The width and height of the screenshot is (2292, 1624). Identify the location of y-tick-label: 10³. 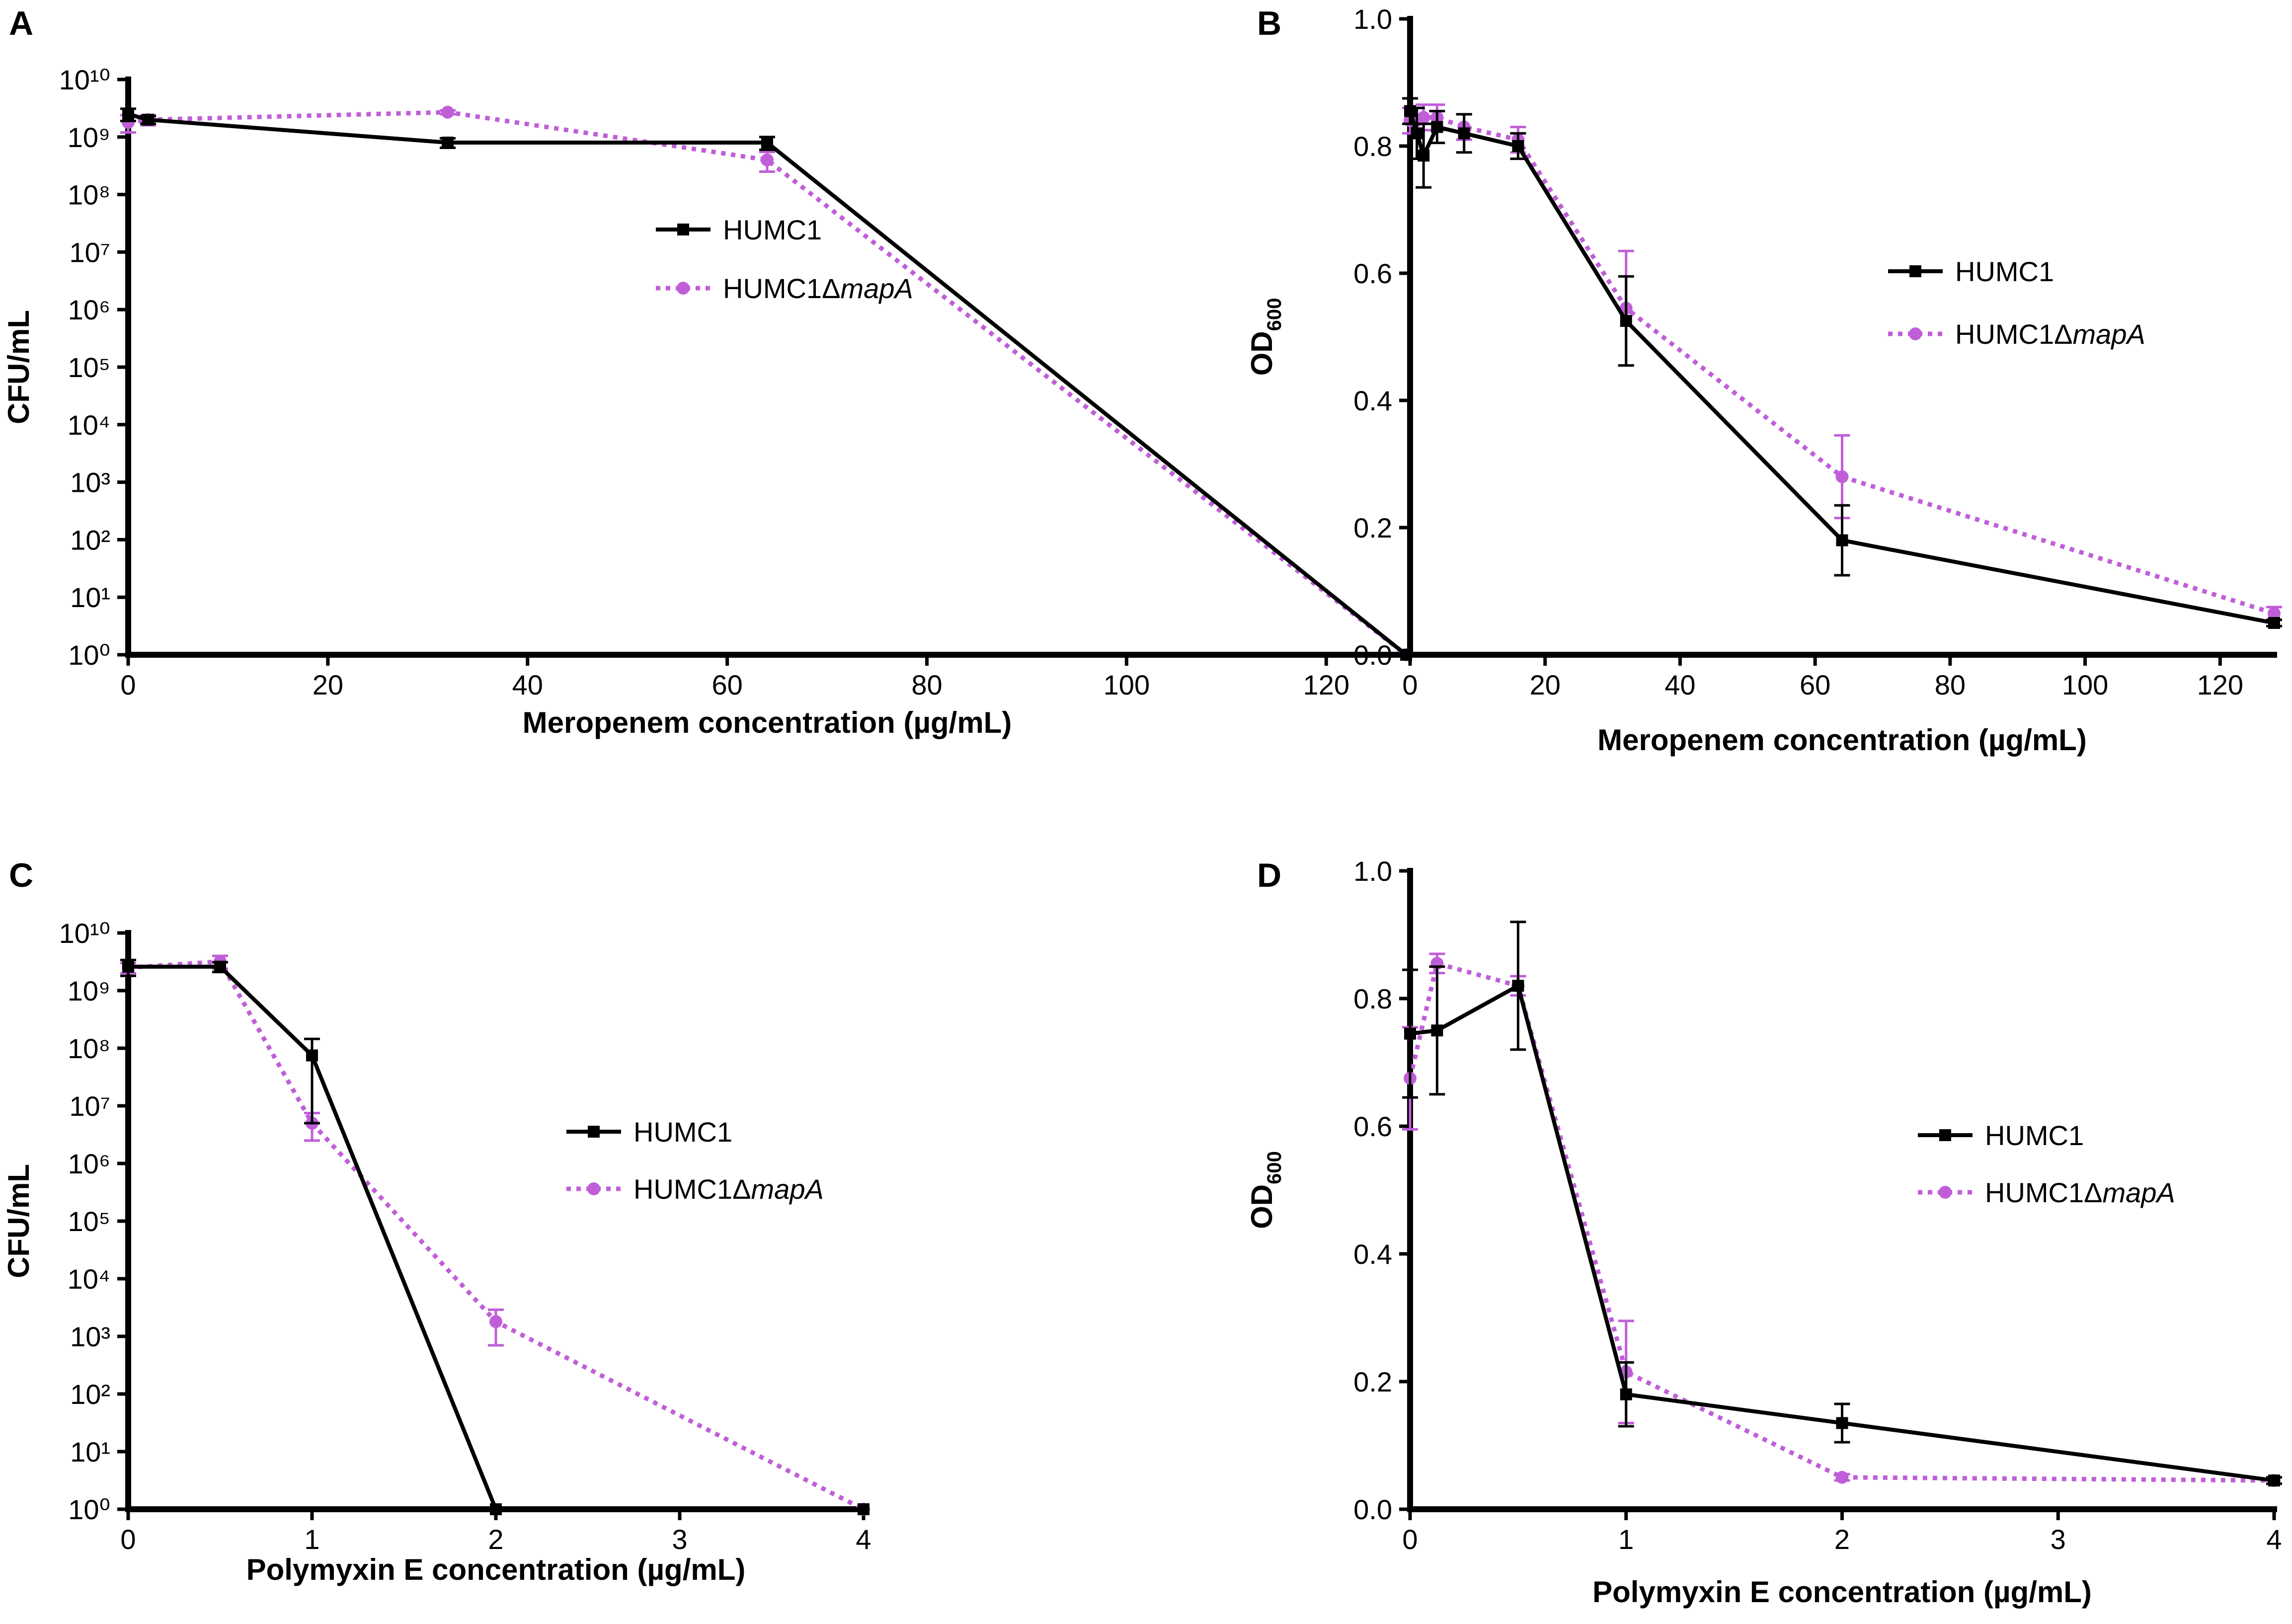
(90, 482).